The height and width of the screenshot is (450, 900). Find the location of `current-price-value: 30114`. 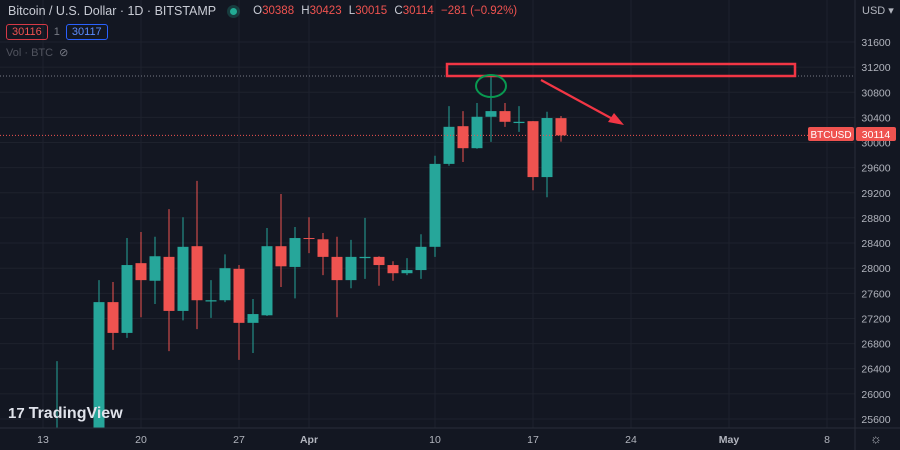

current-price-value: 30114 is located at coordinates (876, 135).